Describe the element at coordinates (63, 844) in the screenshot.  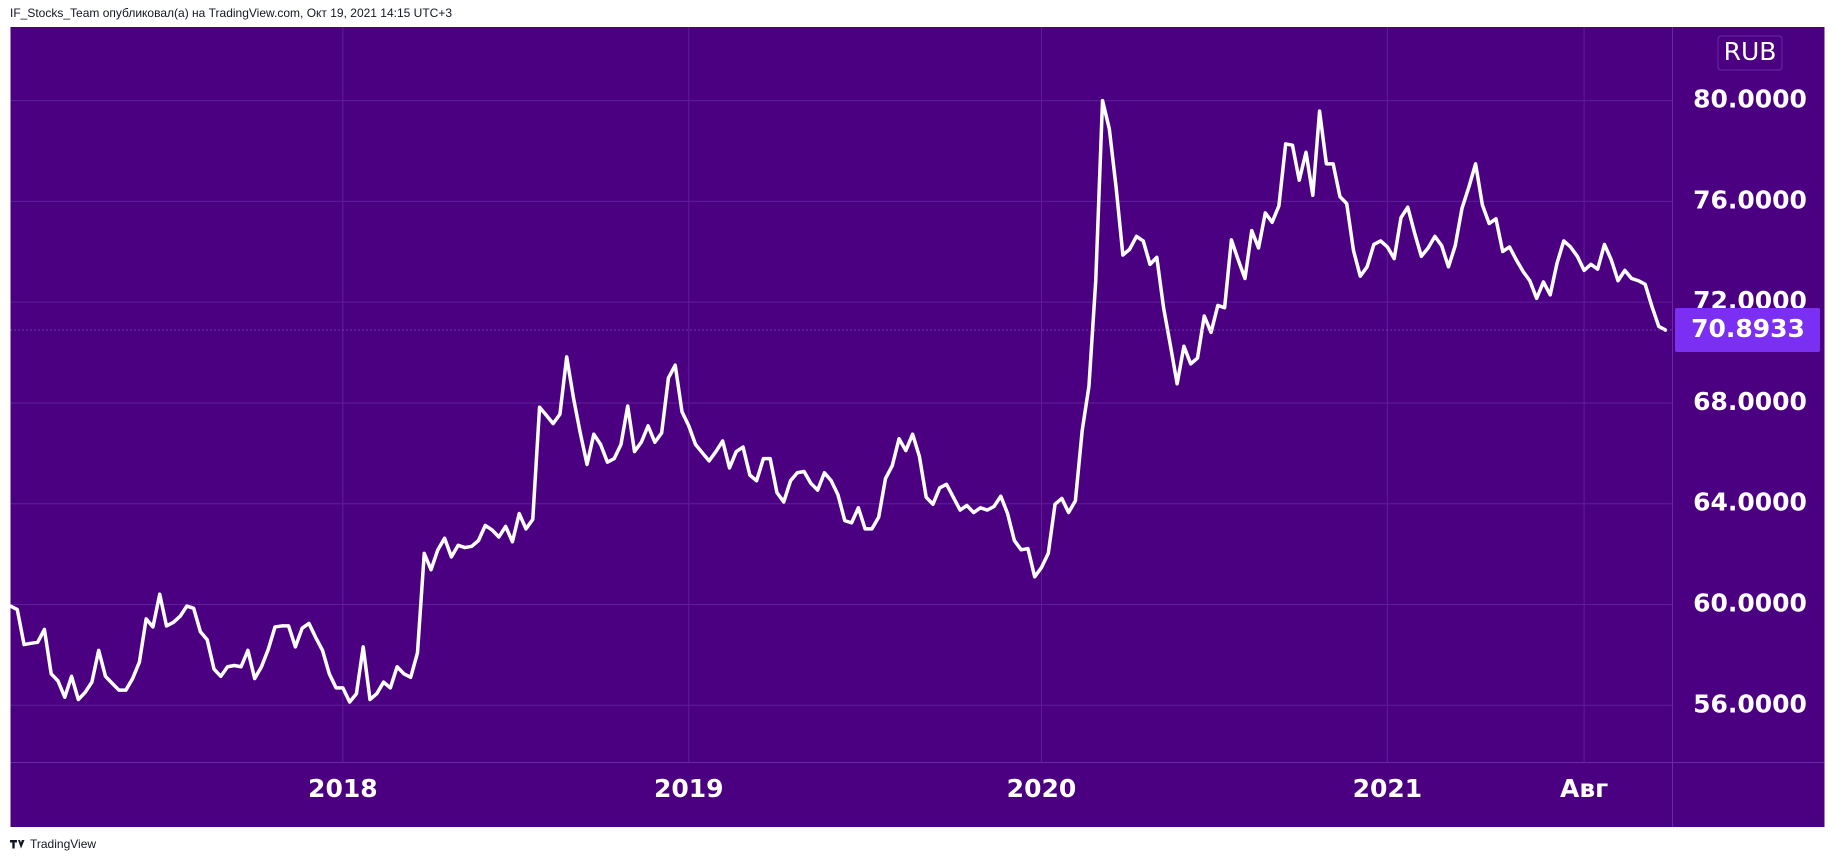
I see `footer: TradingView` at that location.